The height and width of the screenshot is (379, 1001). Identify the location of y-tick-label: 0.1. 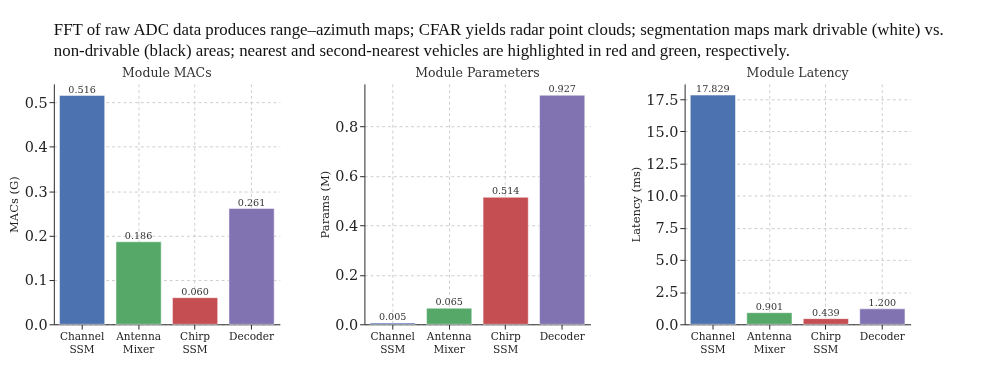
(36, 280).